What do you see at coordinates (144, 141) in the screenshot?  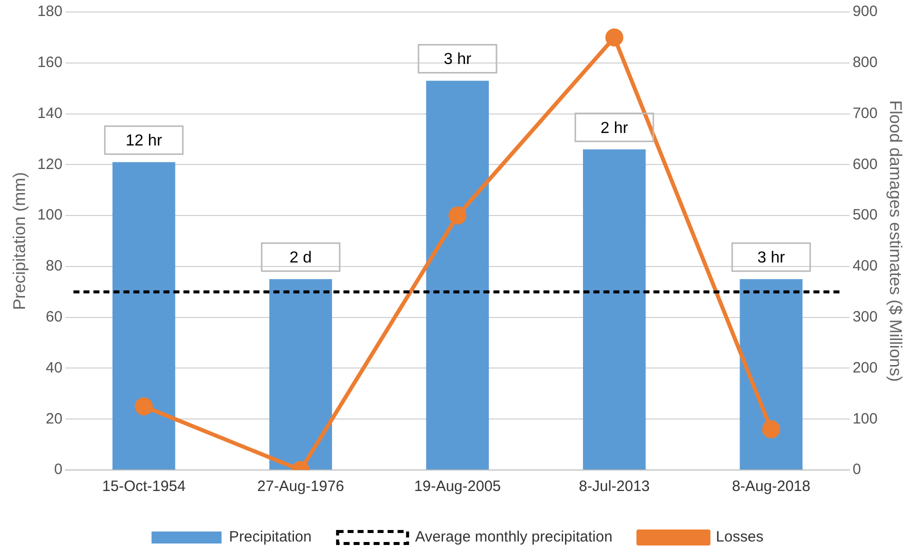 I see `annotation: 12 hr` at bounding box center [144, 141].